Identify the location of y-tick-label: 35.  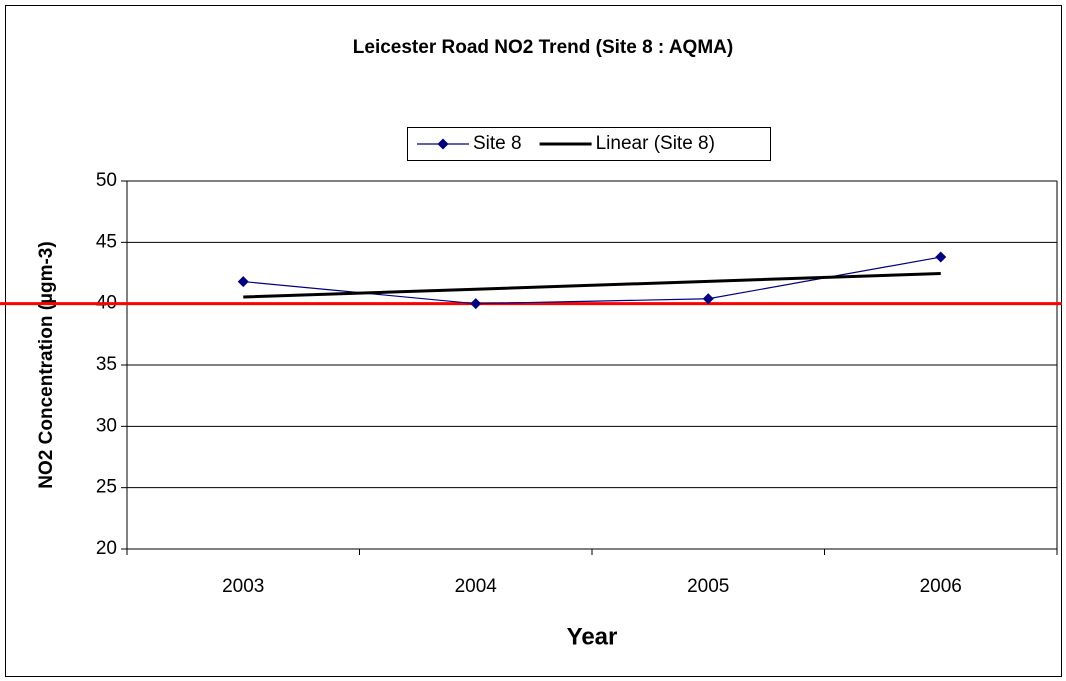
(106, 364).